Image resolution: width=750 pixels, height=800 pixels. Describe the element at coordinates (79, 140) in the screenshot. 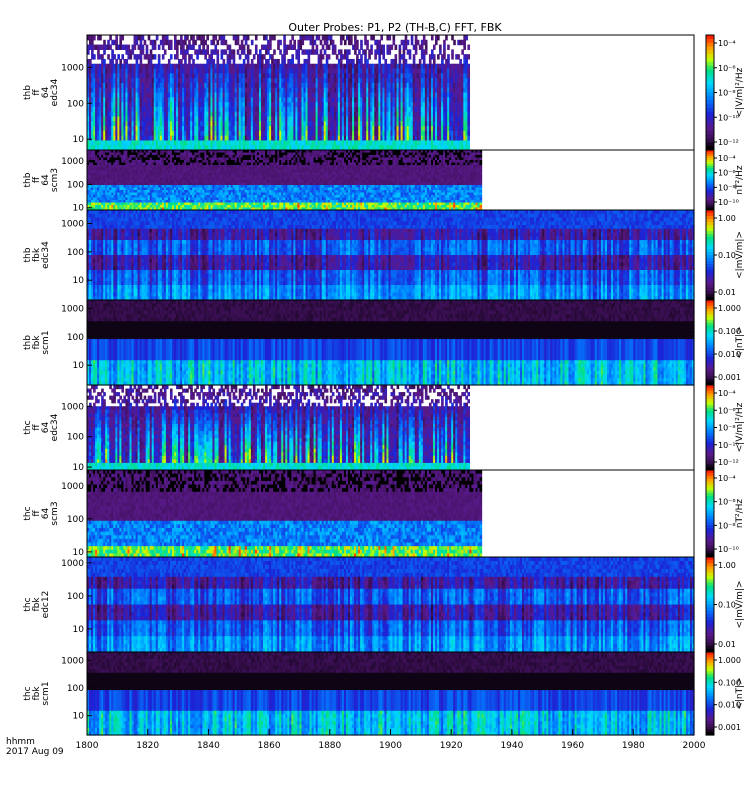

I see `y-tick-label: 10` at that location.